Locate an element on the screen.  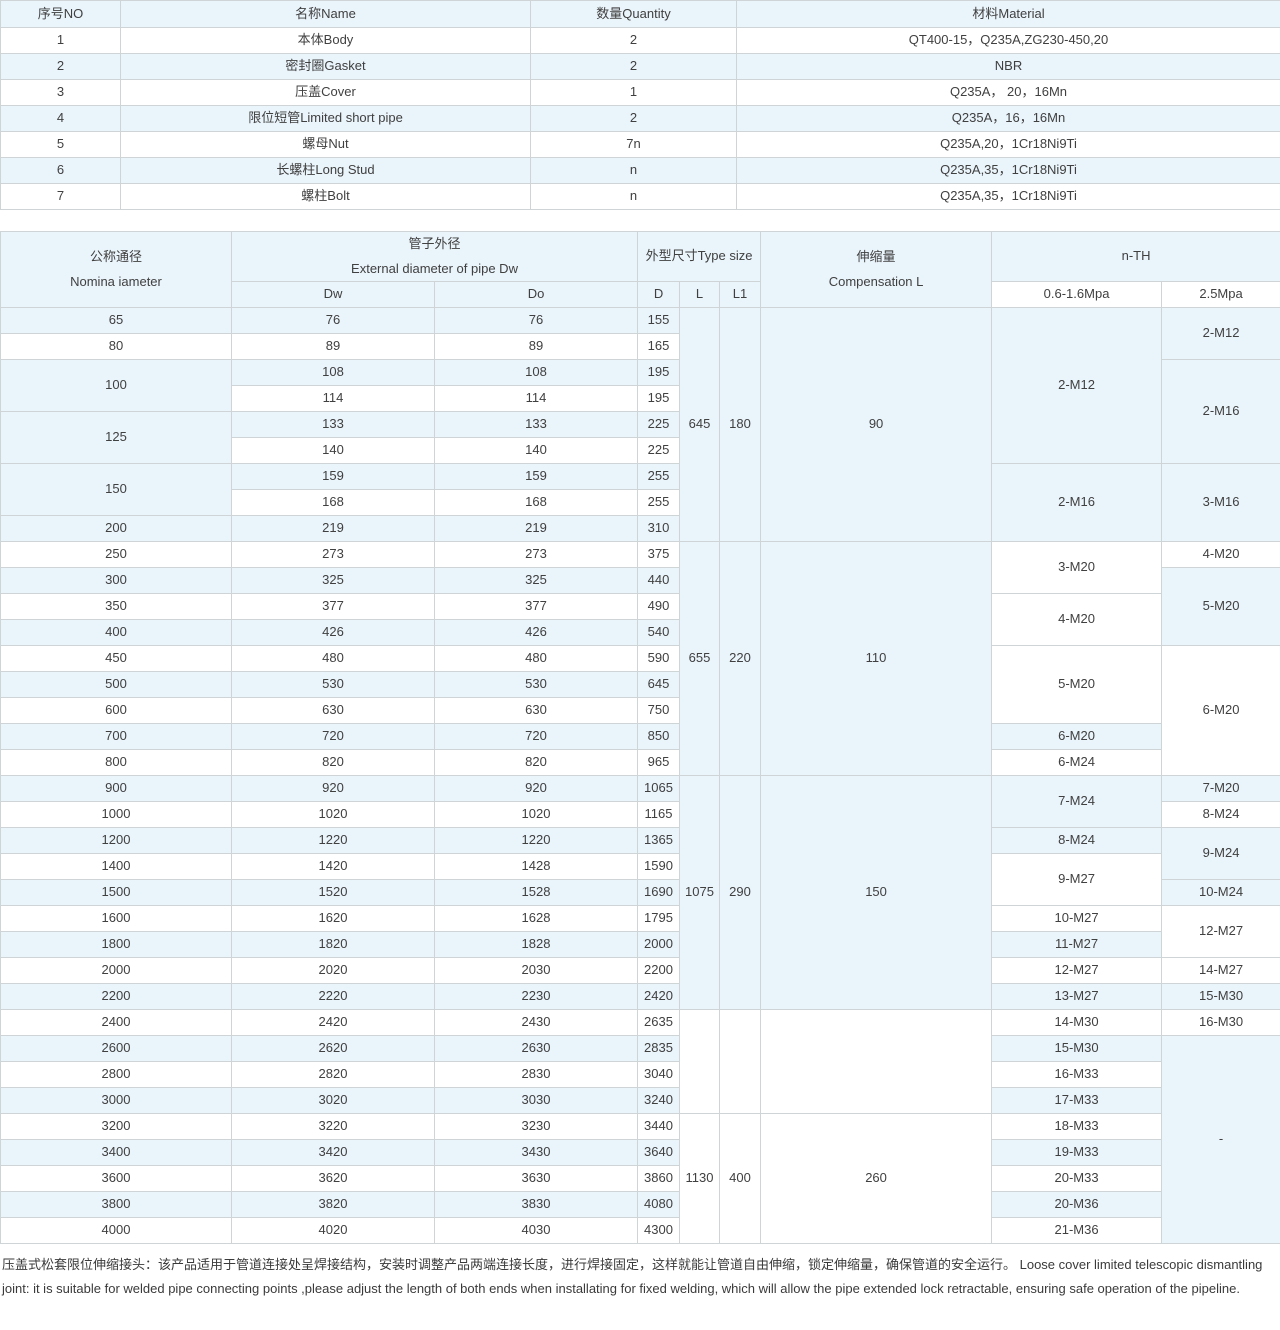
nth-low-pressure-cell: 6-M24 is located at coordinates (1077, 763).